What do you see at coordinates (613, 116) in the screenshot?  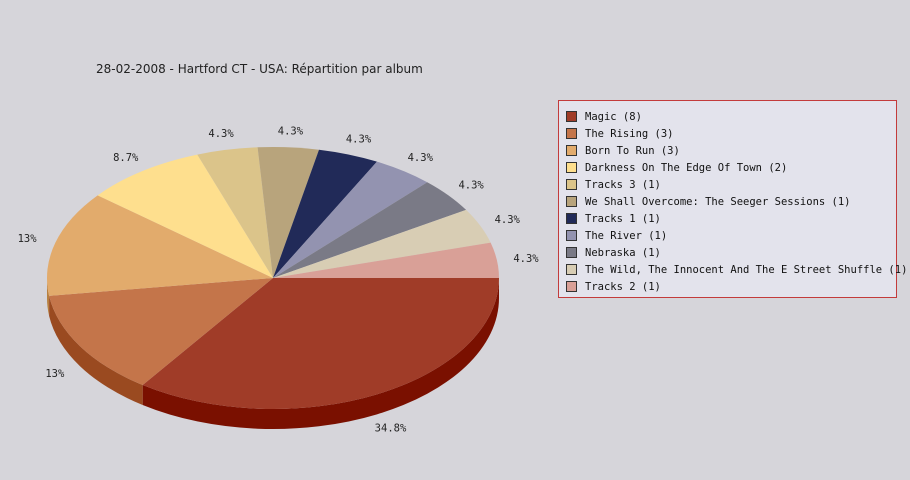 I see `legend-label: Magic (8)` at bounding box center [613, 116].